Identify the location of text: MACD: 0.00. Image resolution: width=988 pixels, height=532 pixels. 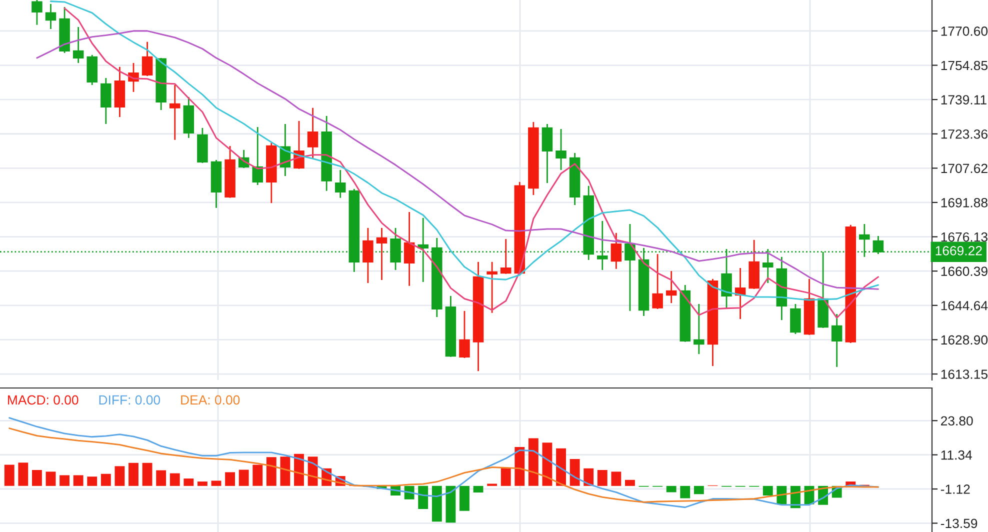
(43, 400).